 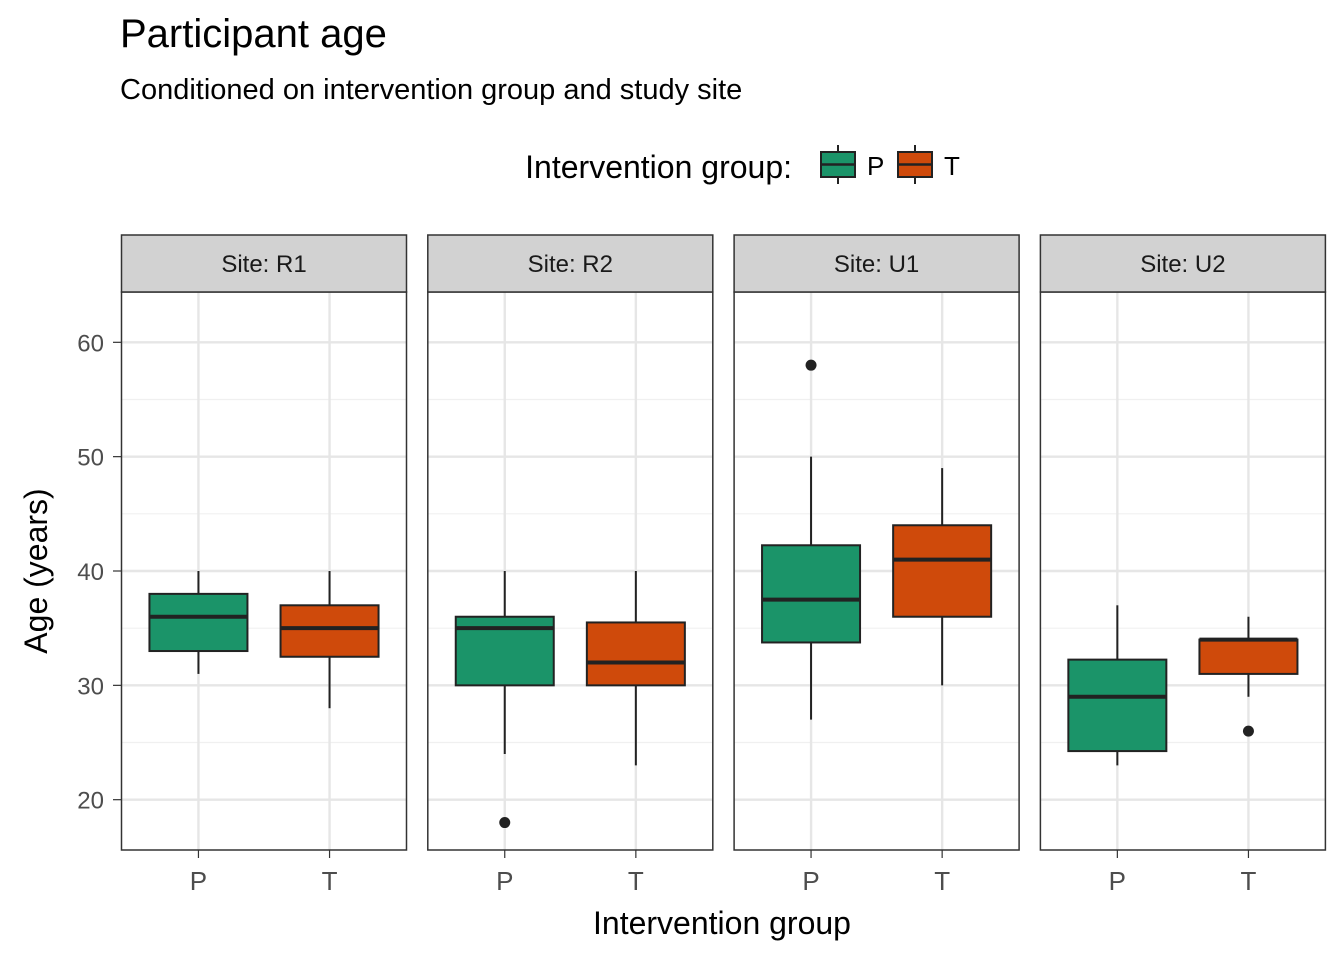 I want to click on y-tick-label: 50, so click(x=90, y=458).